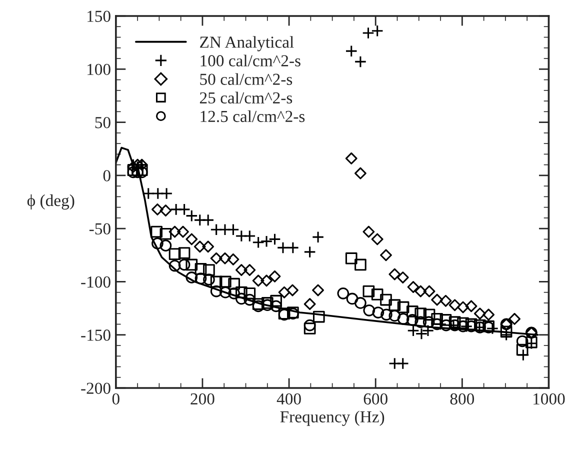 The height and width of the screenshot is (457, 571). What do you see at coordinates (549, 399) in the screenshot?
I see `x-tick-label: 1000` at bounding box center [549, 399].